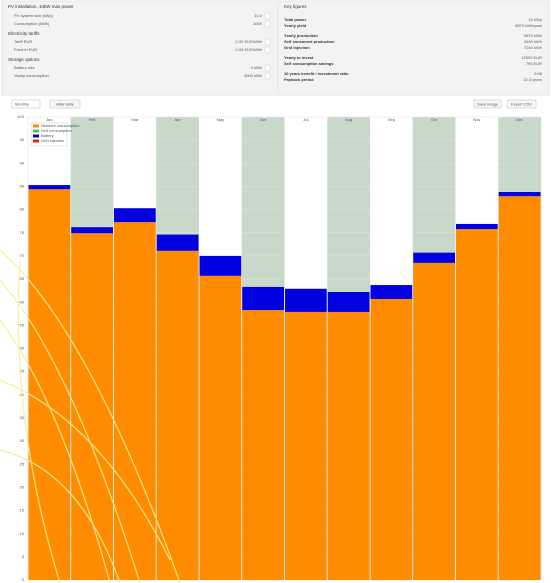  What do you see at coordinates (301, 35) in the screenshot?
I see `figure-label: Yearly production` at bounding box center [301, 35].